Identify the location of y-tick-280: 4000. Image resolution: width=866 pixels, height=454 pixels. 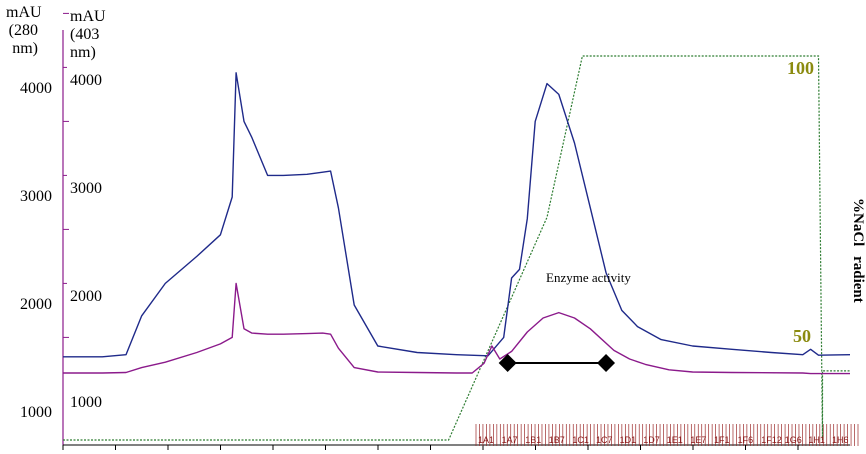
(36, 88).